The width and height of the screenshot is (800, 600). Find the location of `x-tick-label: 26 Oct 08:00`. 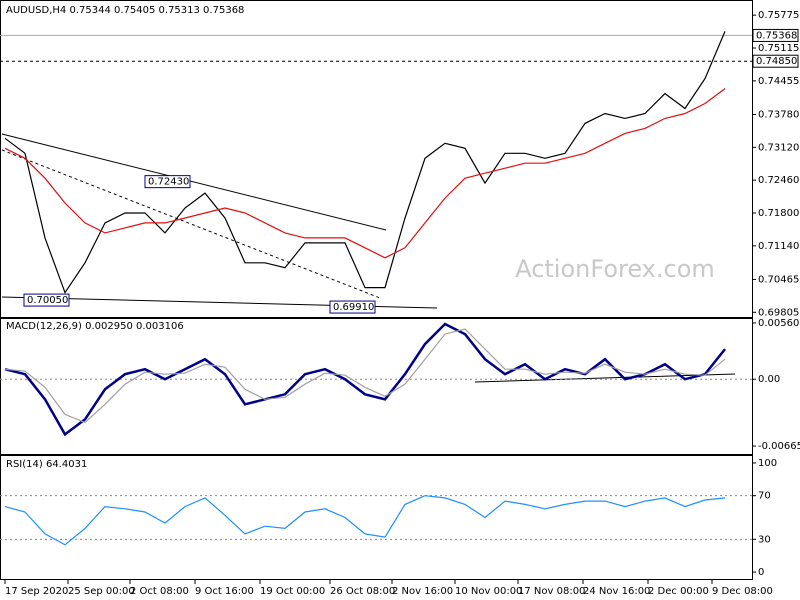

x-tick-label: 26 Oct 08:00 is located at coordinates (362, 591).